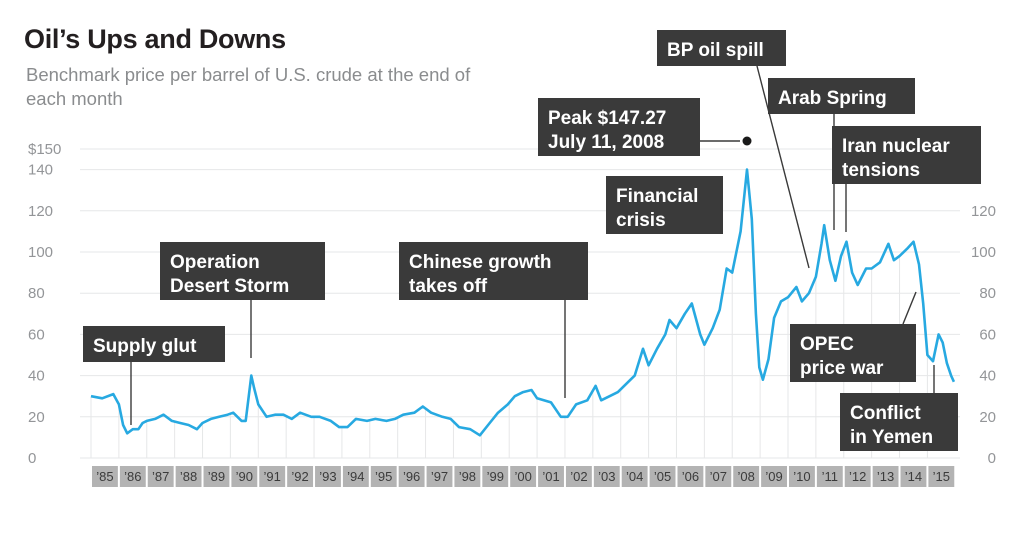 This screenshot has width=1023, height=537. I want to click on yemen-box, so click(899, 422).